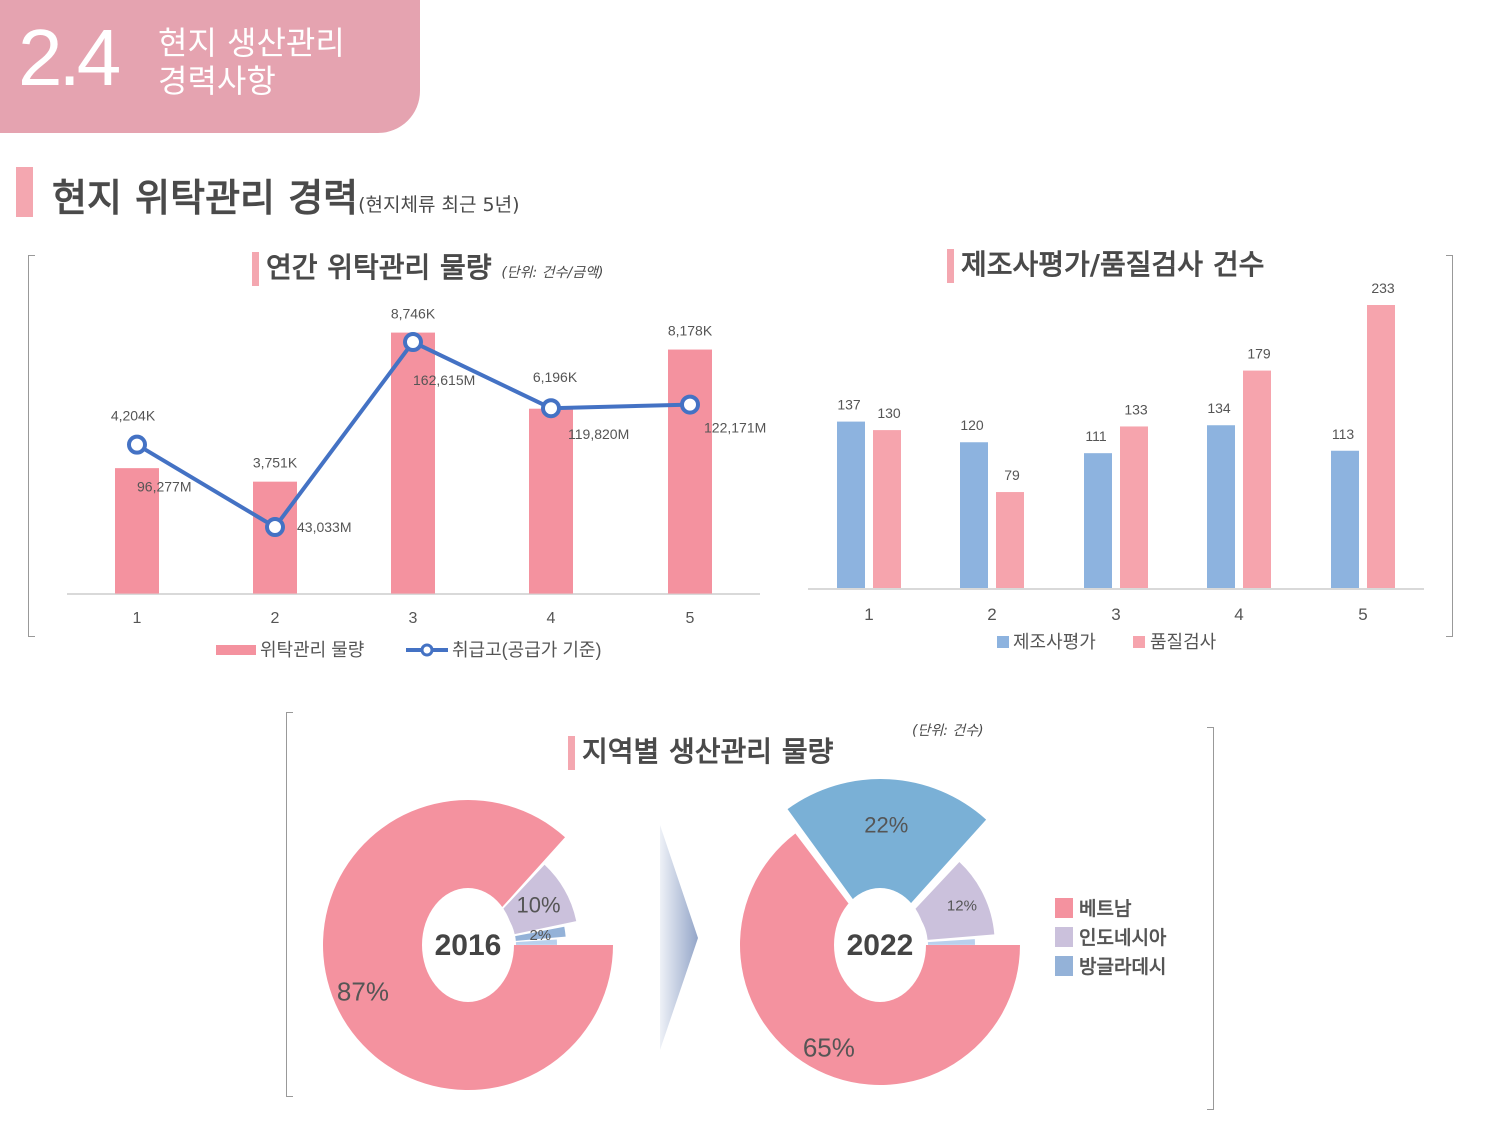 Image resolution: width=1500 pixels, height=1125 pixels. I want to click on bar-value-label: 137, so click(849, 405).